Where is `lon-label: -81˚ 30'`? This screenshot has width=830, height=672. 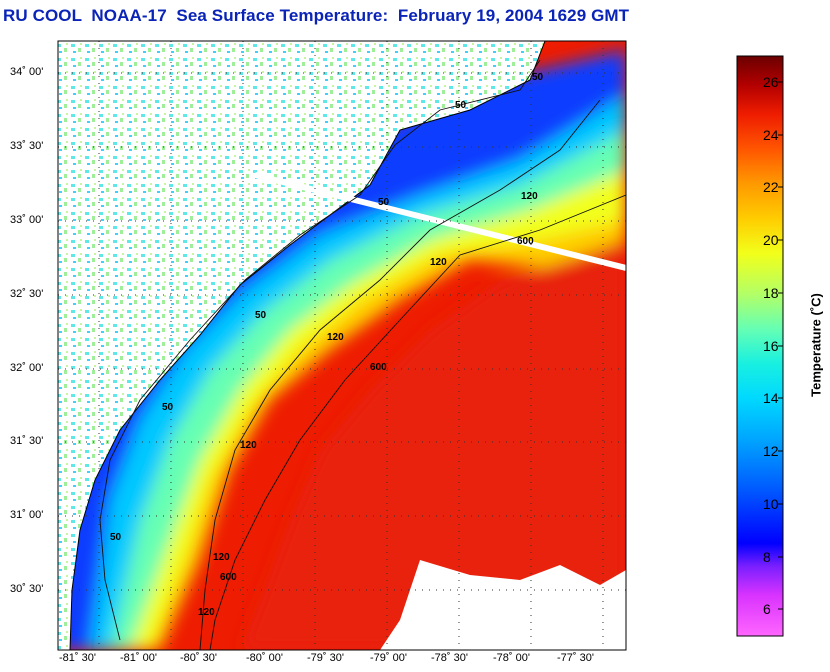 lon-label: -81˚ 30' is located at coordinates (77, 658).